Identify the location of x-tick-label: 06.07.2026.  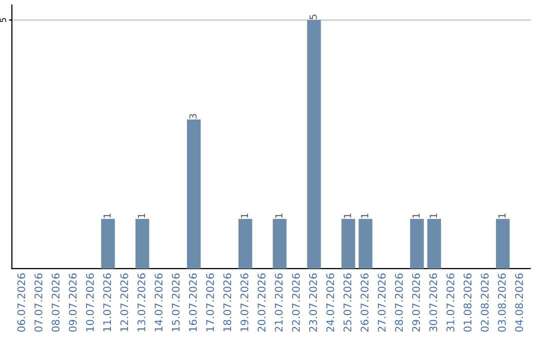
(21, 302).